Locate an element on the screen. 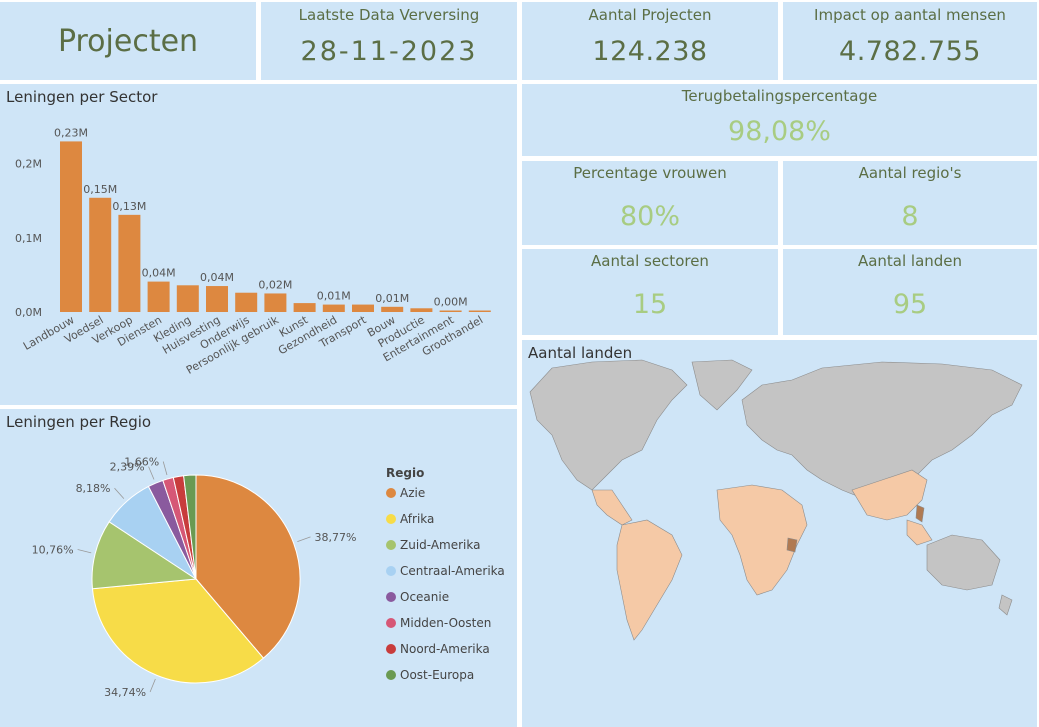  map-title: Aantal landen is located at coordinates (580, 353).